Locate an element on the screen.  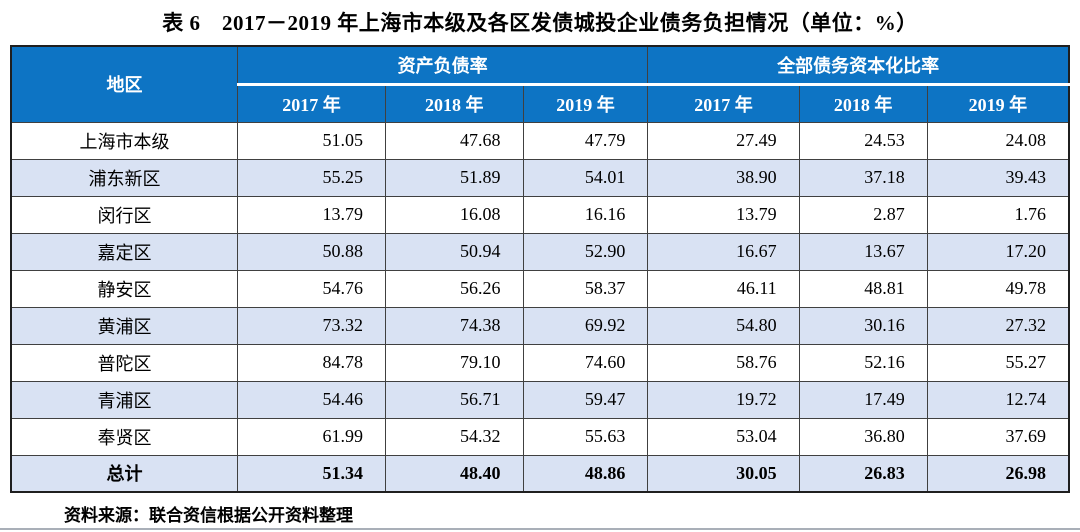
value-cell: 74.60 is located at coordinates (585, 362).